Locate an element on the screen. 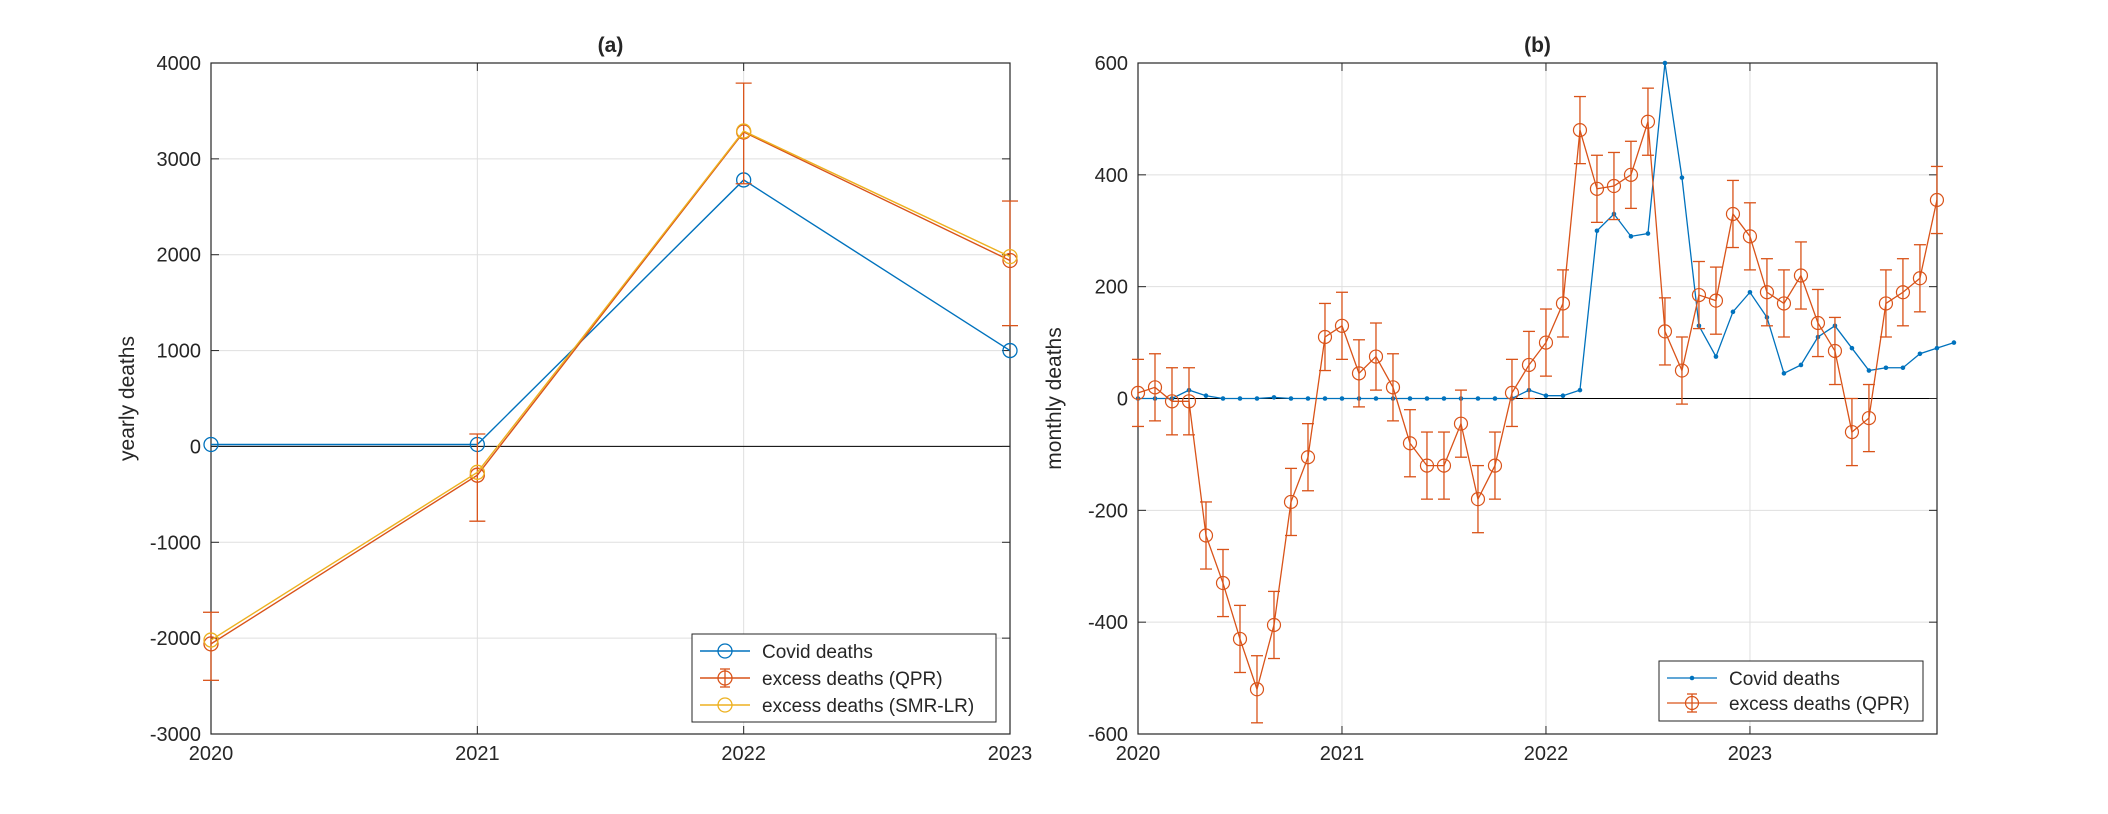 This screenshot has height=814, width=2108. y-tick-label: 2000 is located at coordinates (179, 256).